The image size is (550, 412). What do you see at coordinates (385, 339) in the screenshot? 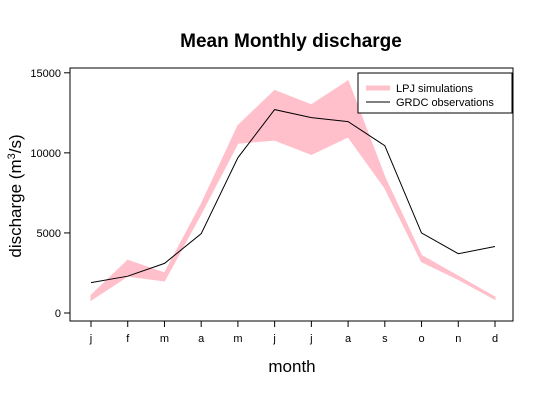
I see `x-tick-label: s` at bounding box center [385, 339].